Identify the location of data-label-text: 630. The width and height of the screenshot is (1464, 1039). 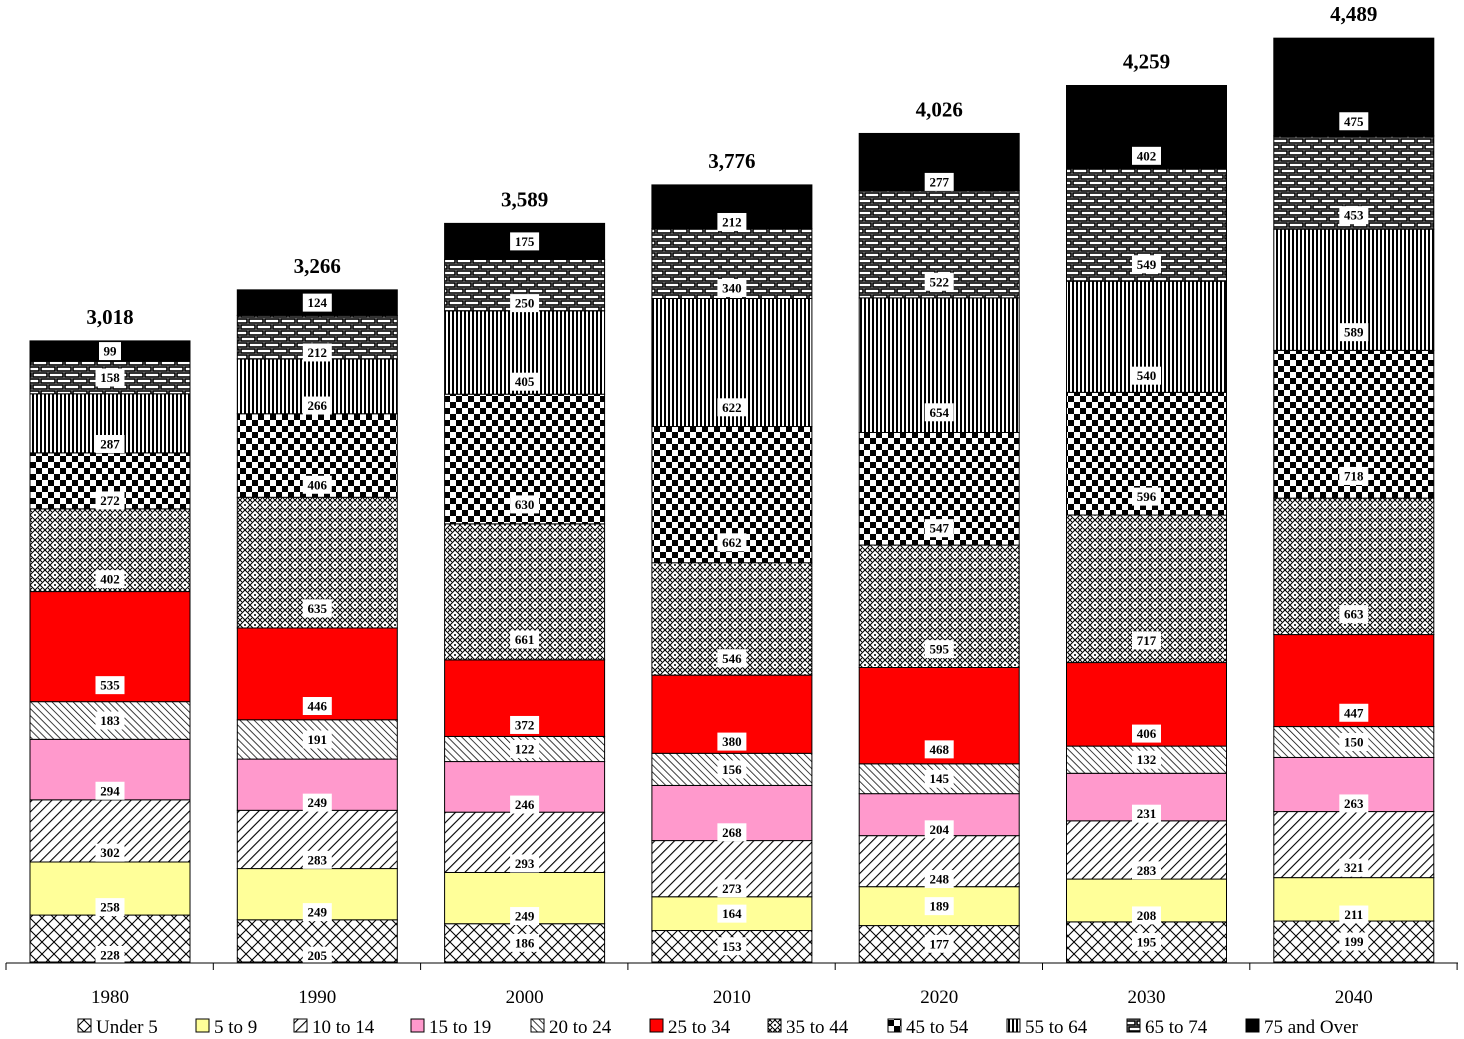
(525, 504).